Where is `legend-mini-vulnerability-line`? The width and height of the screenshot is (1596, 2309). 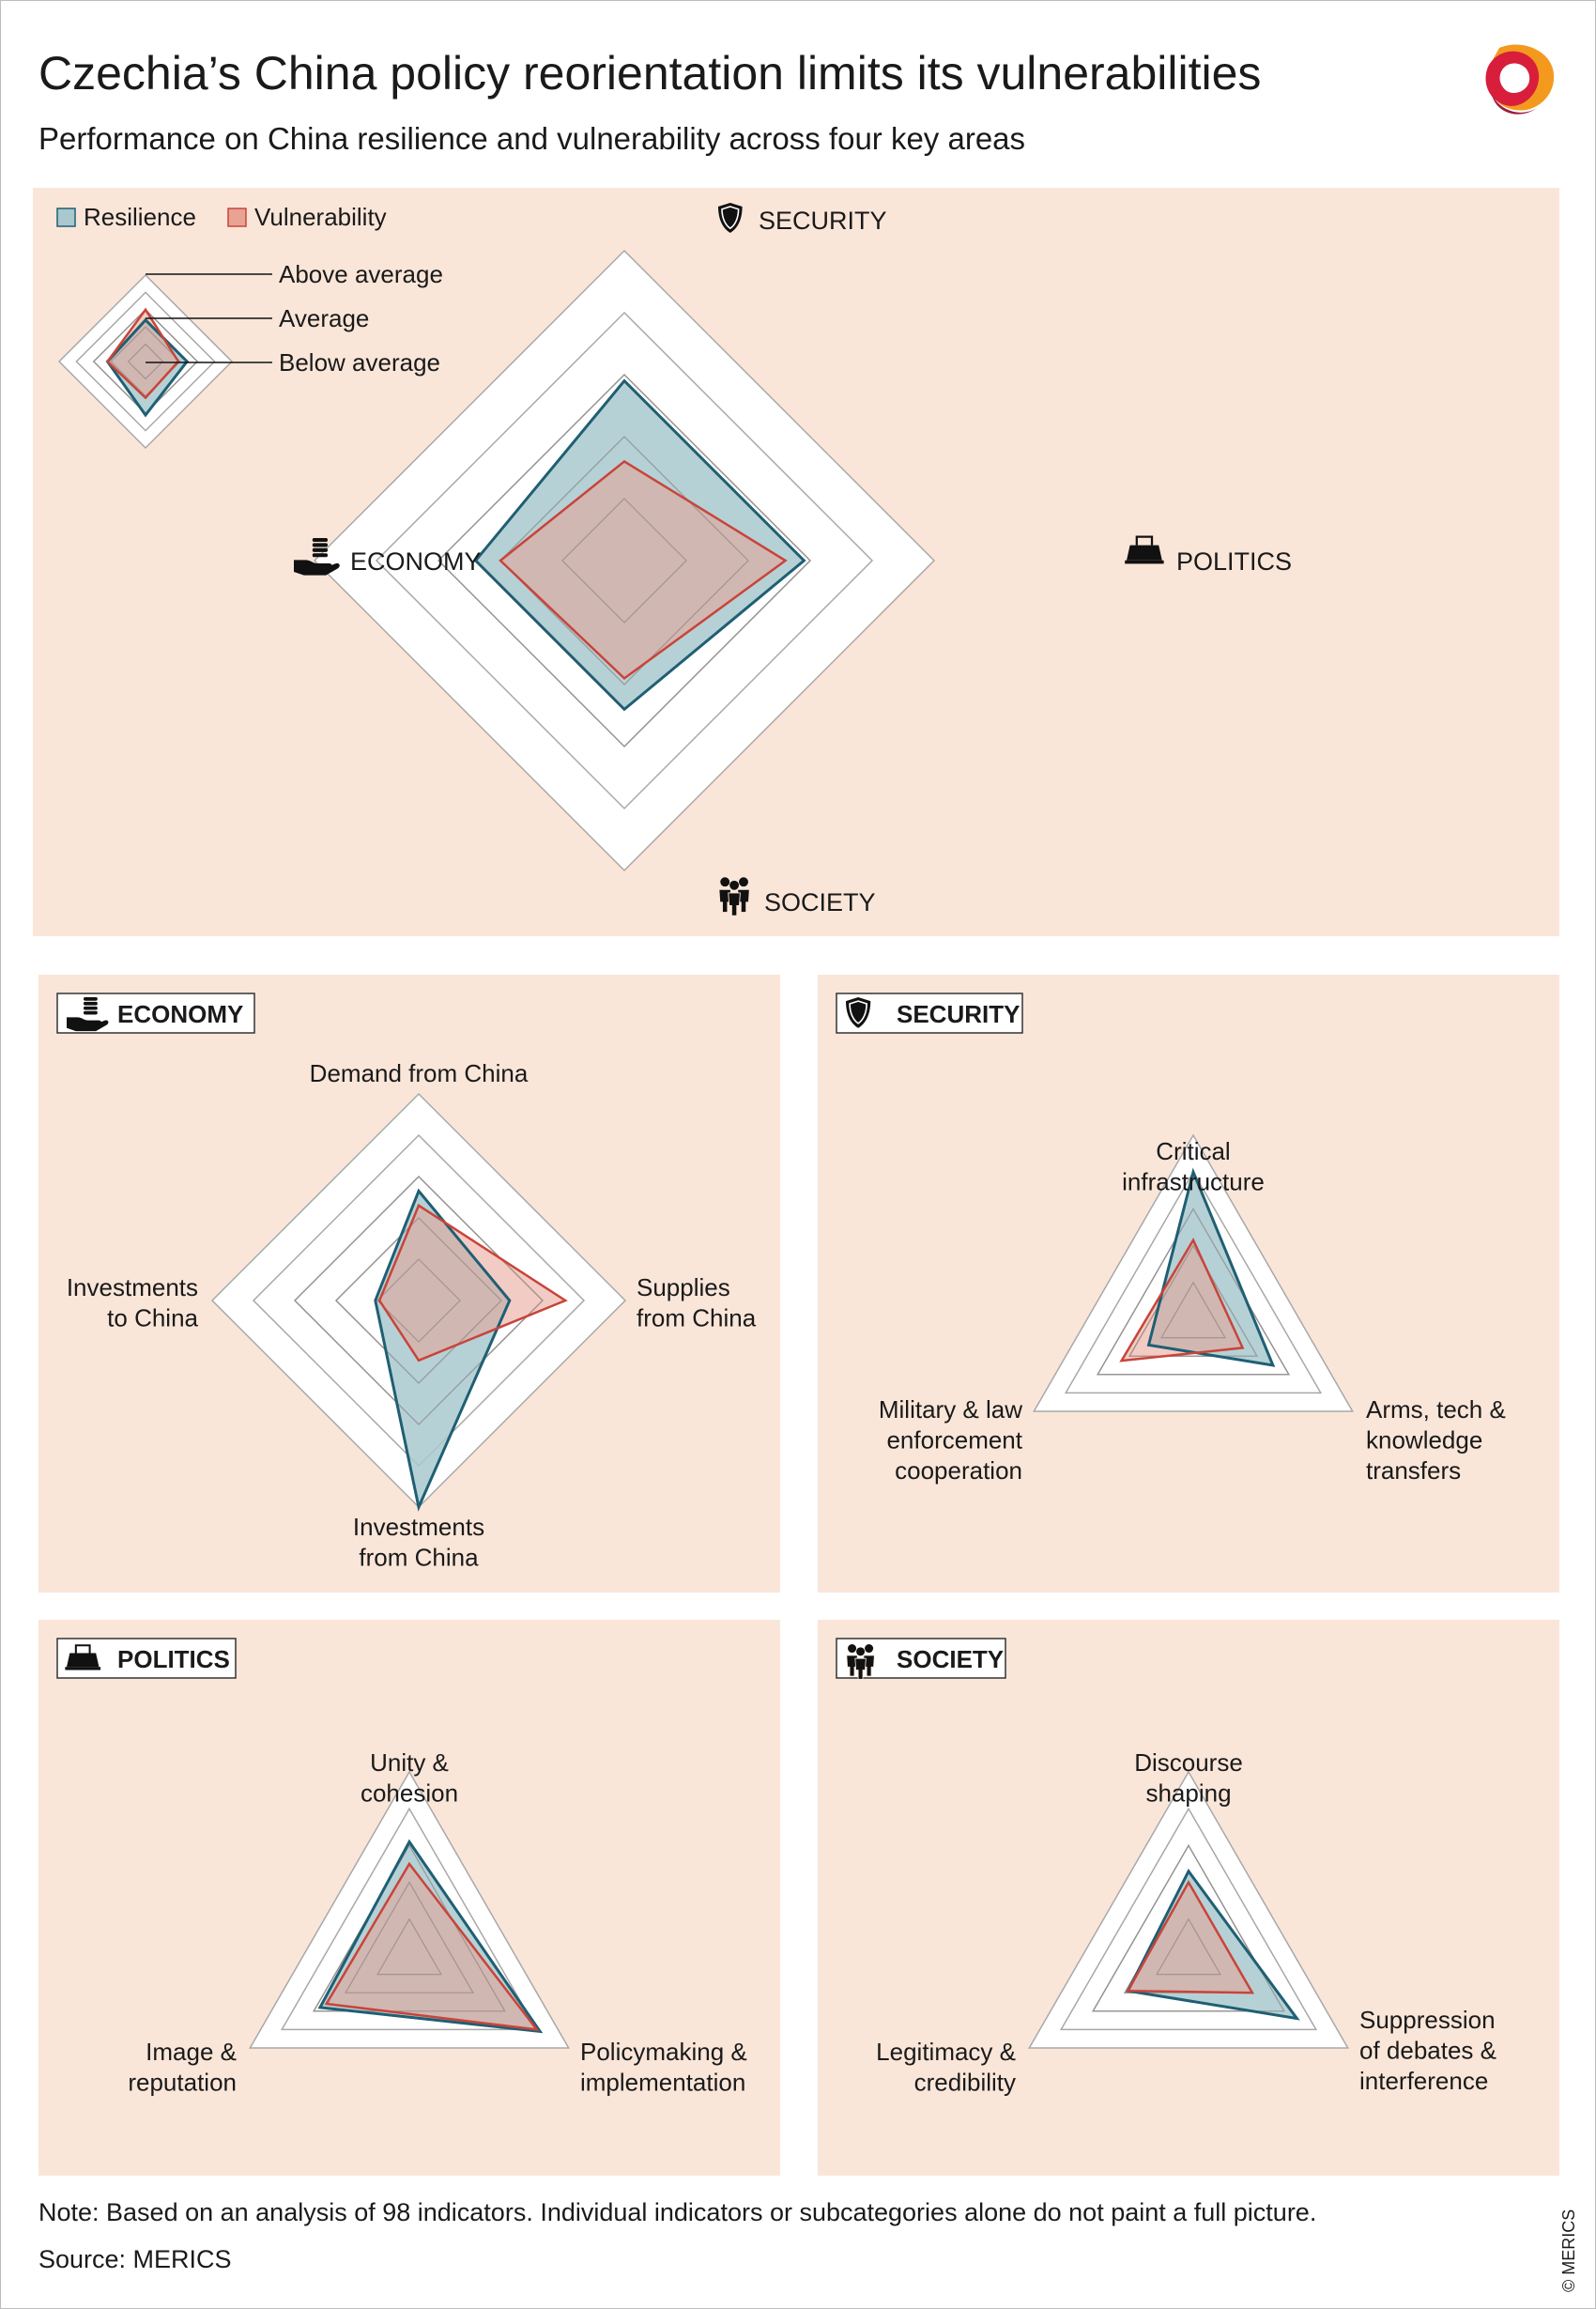
legend-mini-vulnerability-line is located at coordinates (143, 353).